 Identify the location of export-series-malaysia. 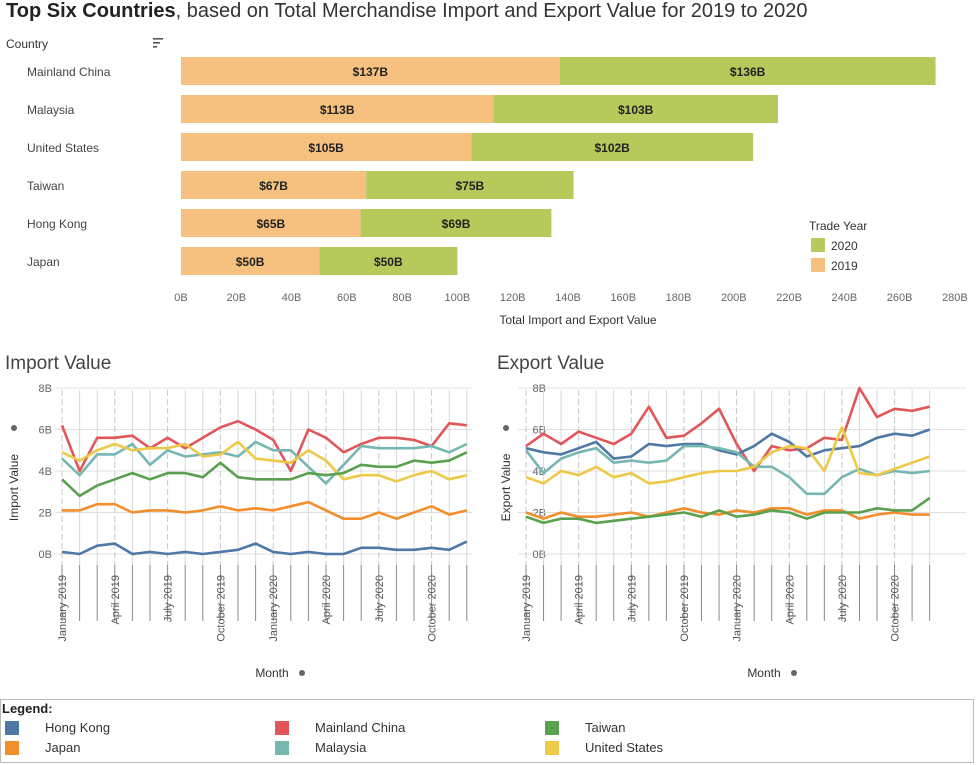
(727, 470).